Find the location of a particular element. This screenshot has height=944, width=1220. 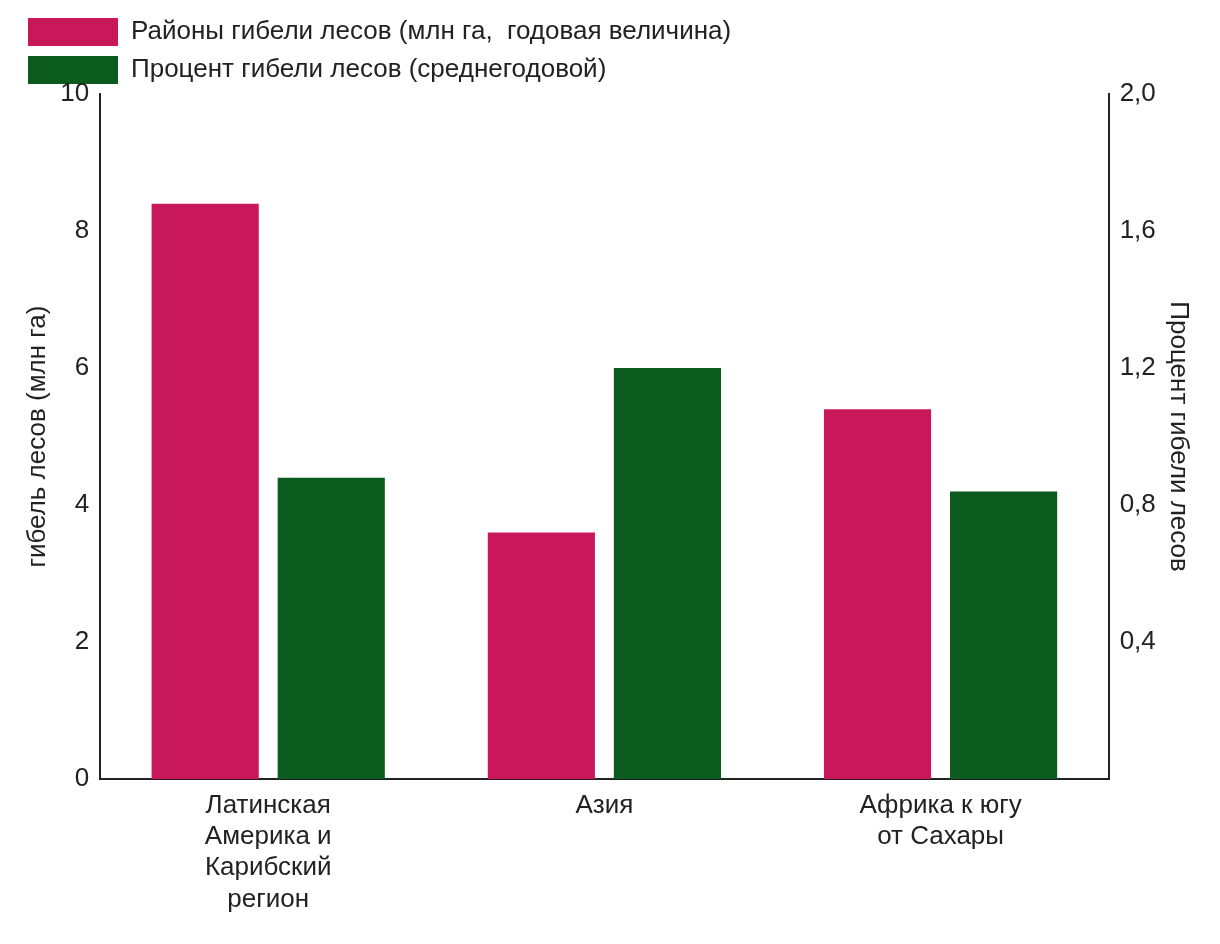

x-tick-label: Африка к югу от Сахары is located at coordinates (940, 819).